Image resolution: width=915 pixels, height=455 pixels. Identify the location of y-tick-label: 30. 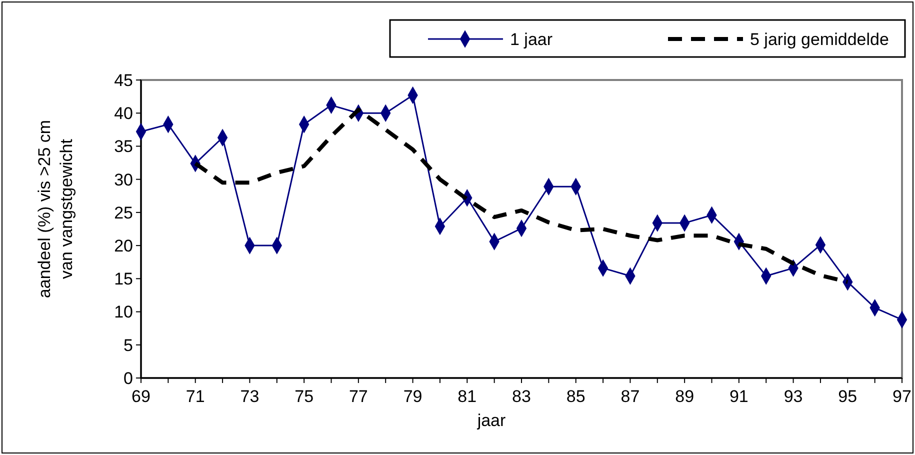
(123, 180).